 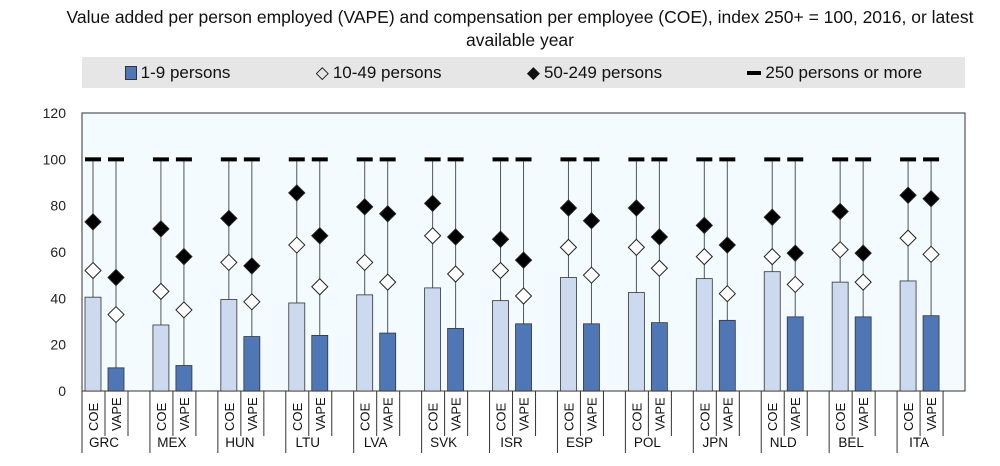 What do you see at coordinates (93, 222) in the screenshot?
I see `marker-50-249-GRC-COE` at bounding box center [93, 222].